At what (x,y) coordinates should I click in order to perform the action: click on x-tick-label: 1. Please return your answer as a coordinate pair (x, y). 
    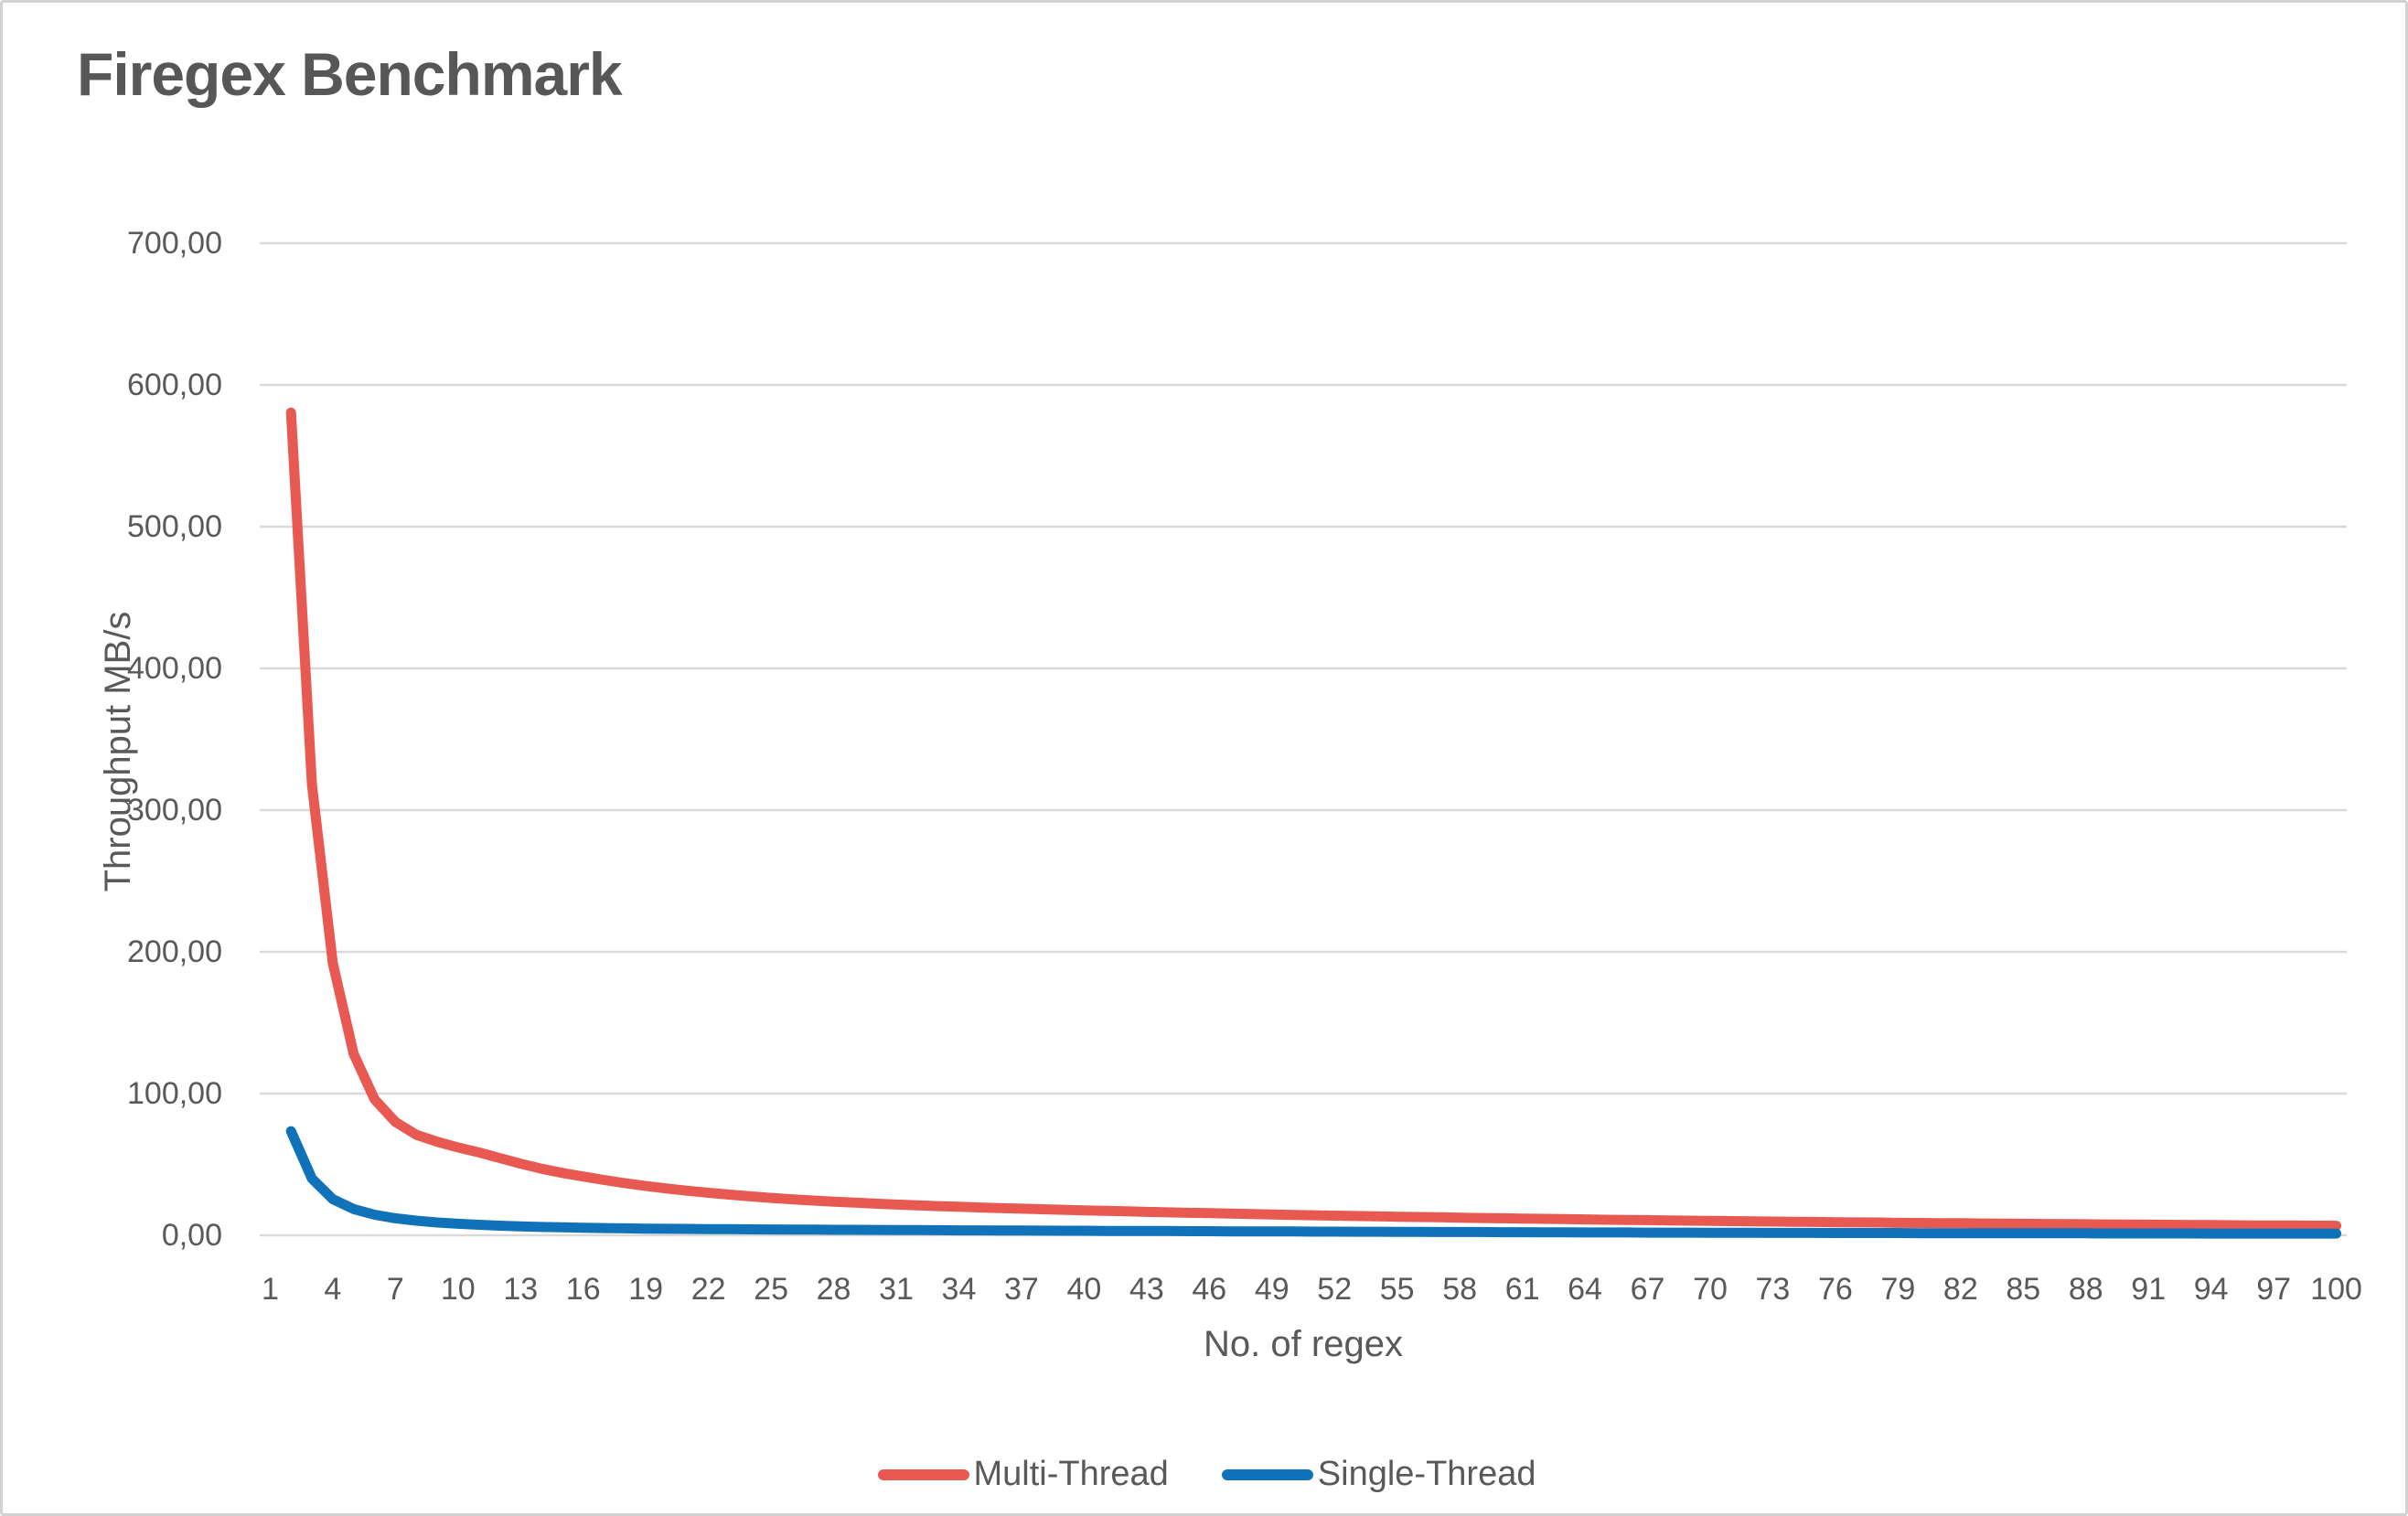
    Looking at the image, I should click on (270, 1289).